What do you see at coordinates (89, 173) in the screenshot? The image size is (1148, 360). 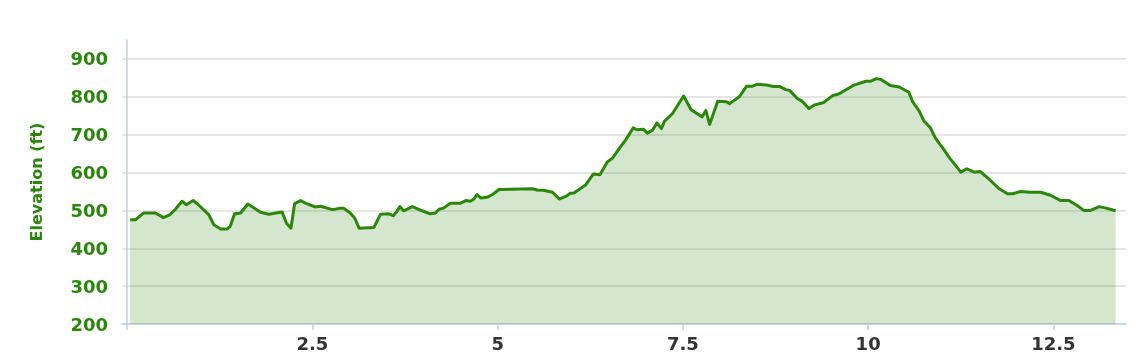 I see `y-tick-label: 600` at bounding box center [89, 173].